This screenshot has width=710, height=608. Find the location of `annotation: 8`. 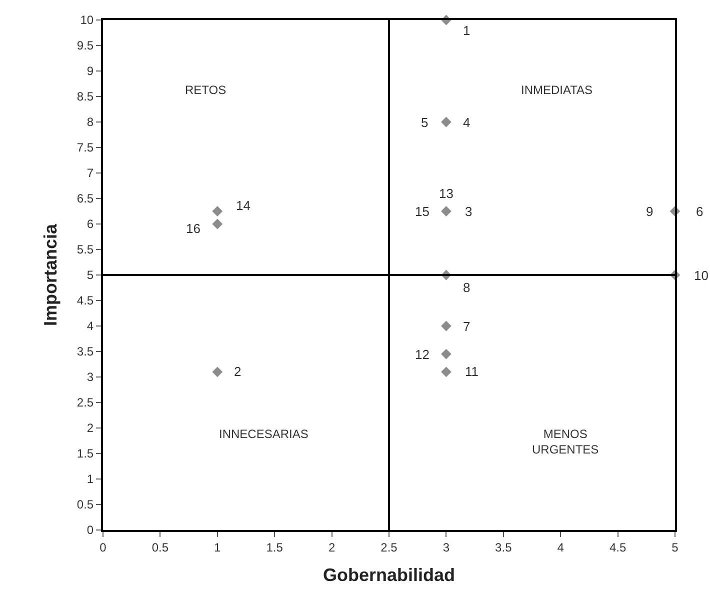

annotation: 8 is located at coordinates (466, 287).